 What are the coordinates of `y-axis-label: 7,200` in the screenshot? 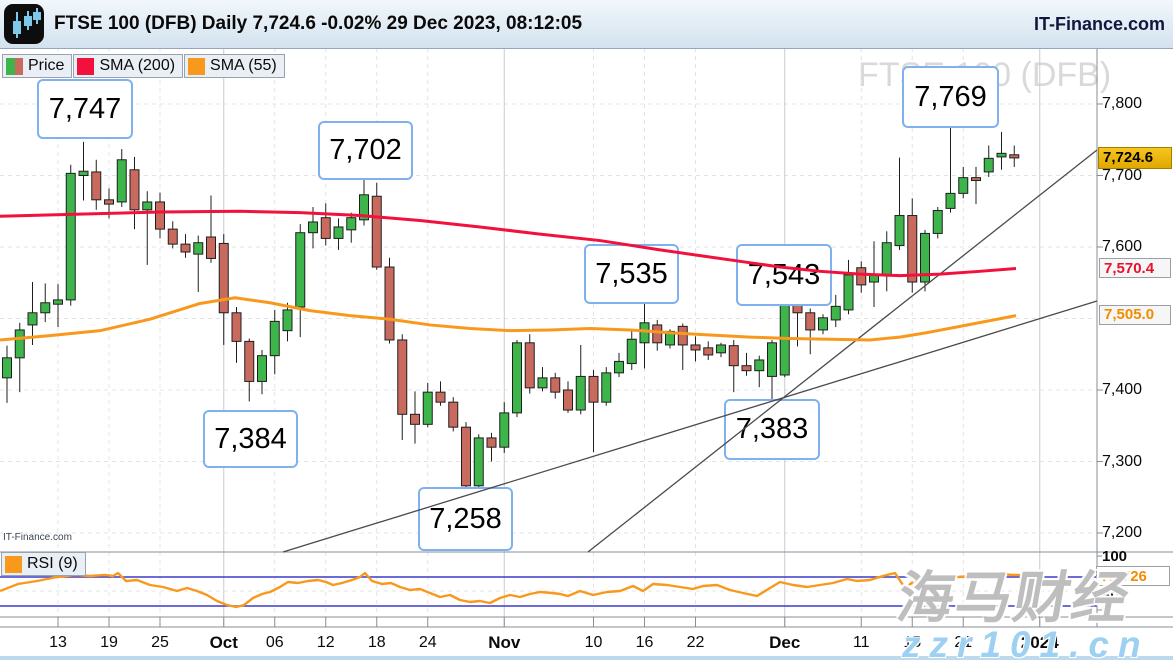 It's located at (1122, 532).